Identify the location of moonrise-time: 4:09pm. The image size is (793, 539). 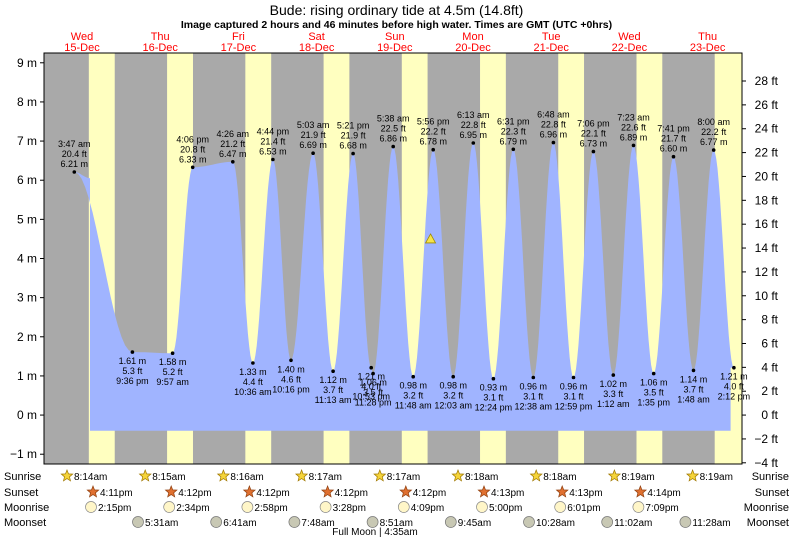
(427, 508).